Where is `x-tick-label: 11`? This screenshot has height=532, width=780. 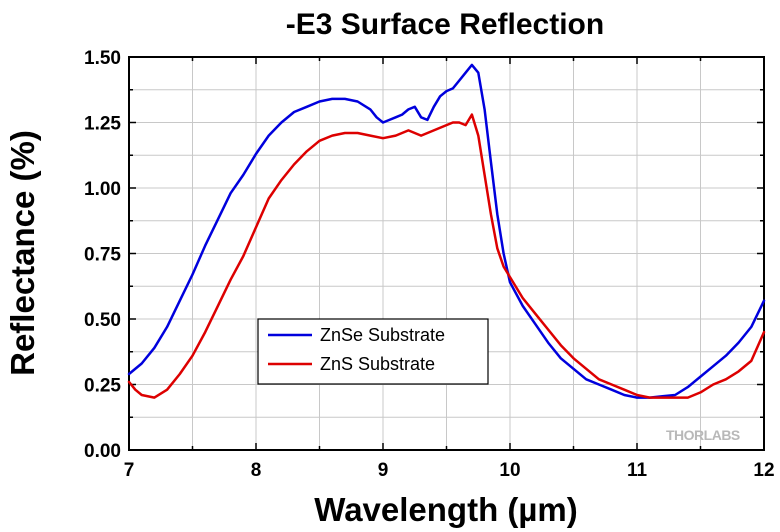 x-tick-label: 11 is located at coordinates (637, 470).